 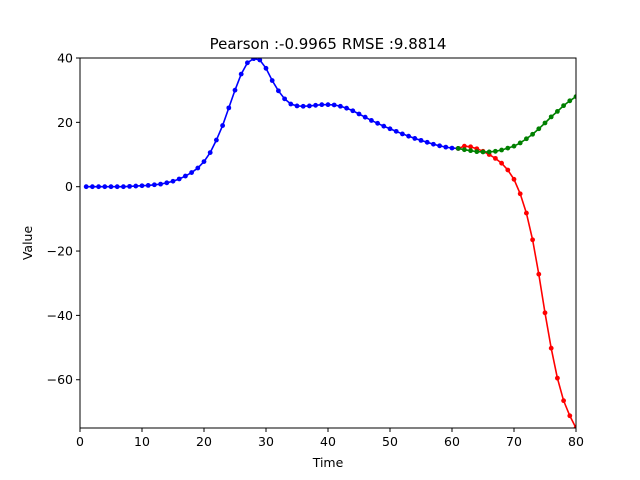 What do you see at coordinates (80, 441) in the screenshot?
I see `x-tick-label: 0` at bounding box center [80, 441].